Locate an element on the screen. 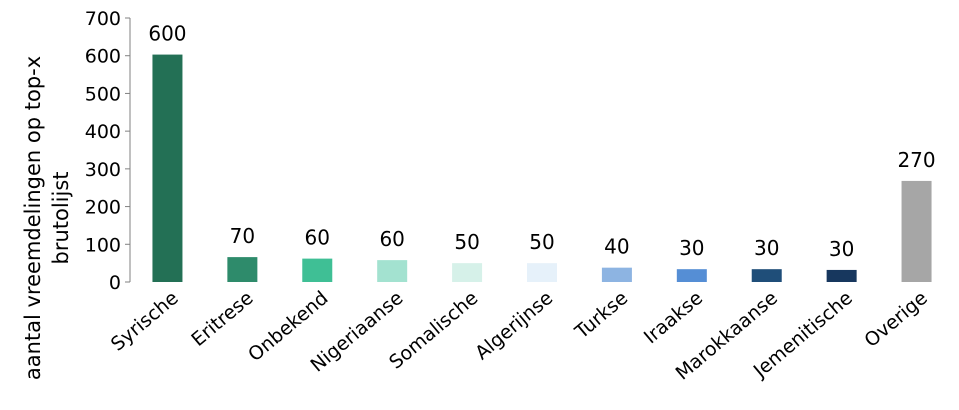 The width and height of the screenshot is (959, 410). x-tick-label: Syrische is located at coordinates (145, 321).